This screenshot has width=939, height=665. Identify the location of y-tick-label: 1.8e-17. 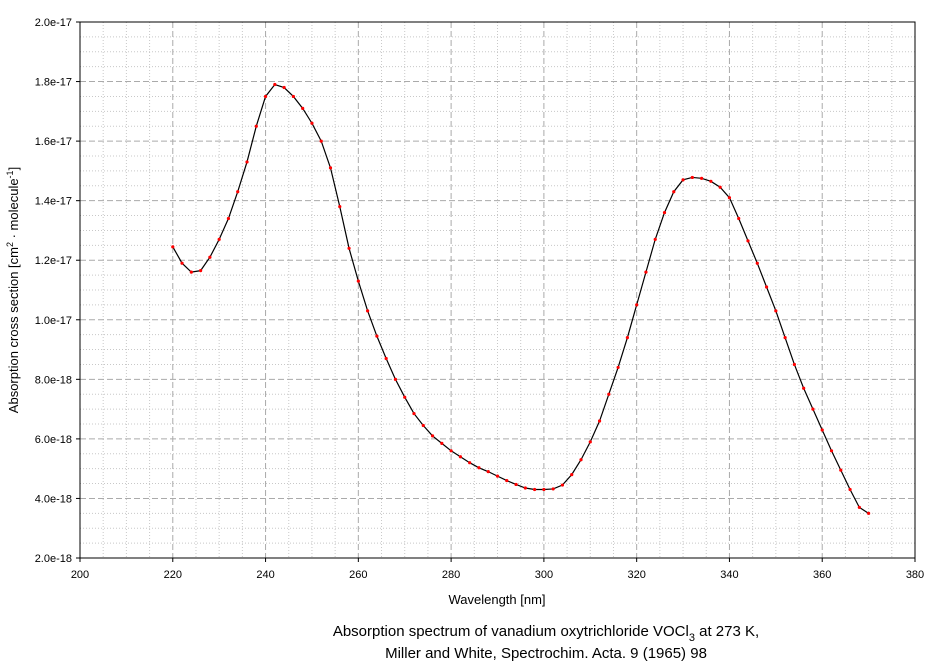
(53, 83).